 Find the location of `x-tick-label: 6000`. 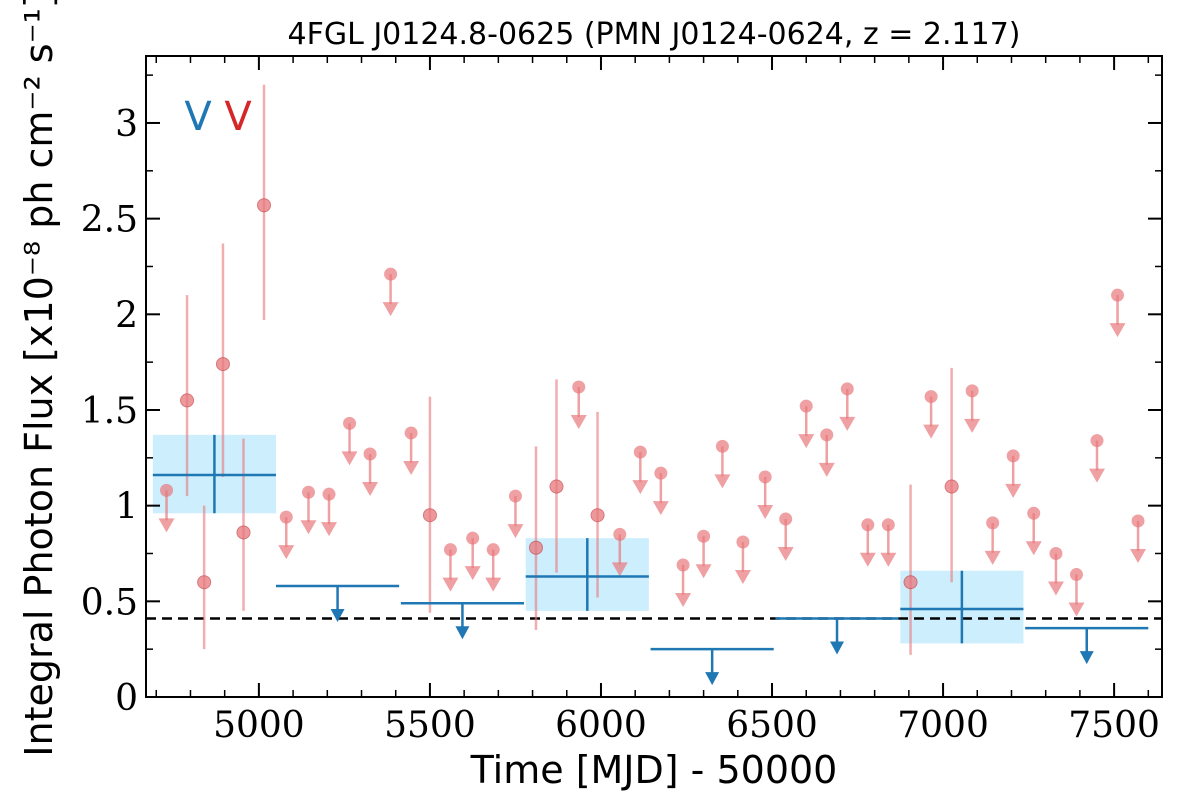

x-tick-label: 6000 is located at coordinates (601, 725).